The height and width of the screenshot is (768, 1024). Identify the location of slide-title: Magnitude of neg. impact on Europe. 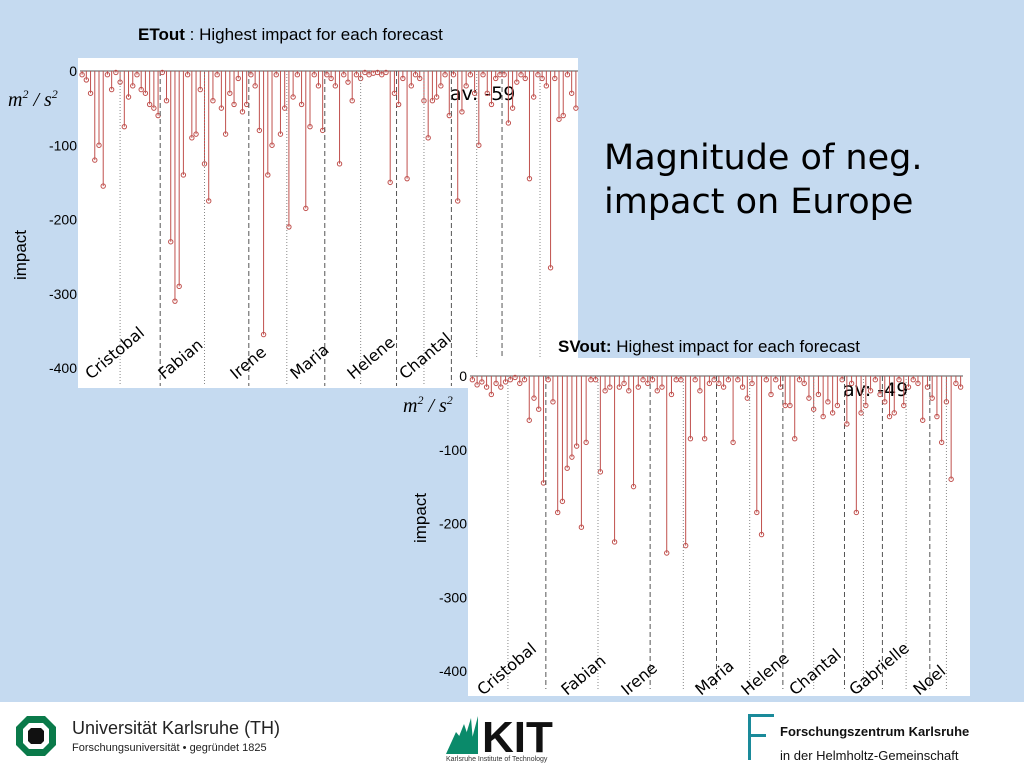
(804, 180).